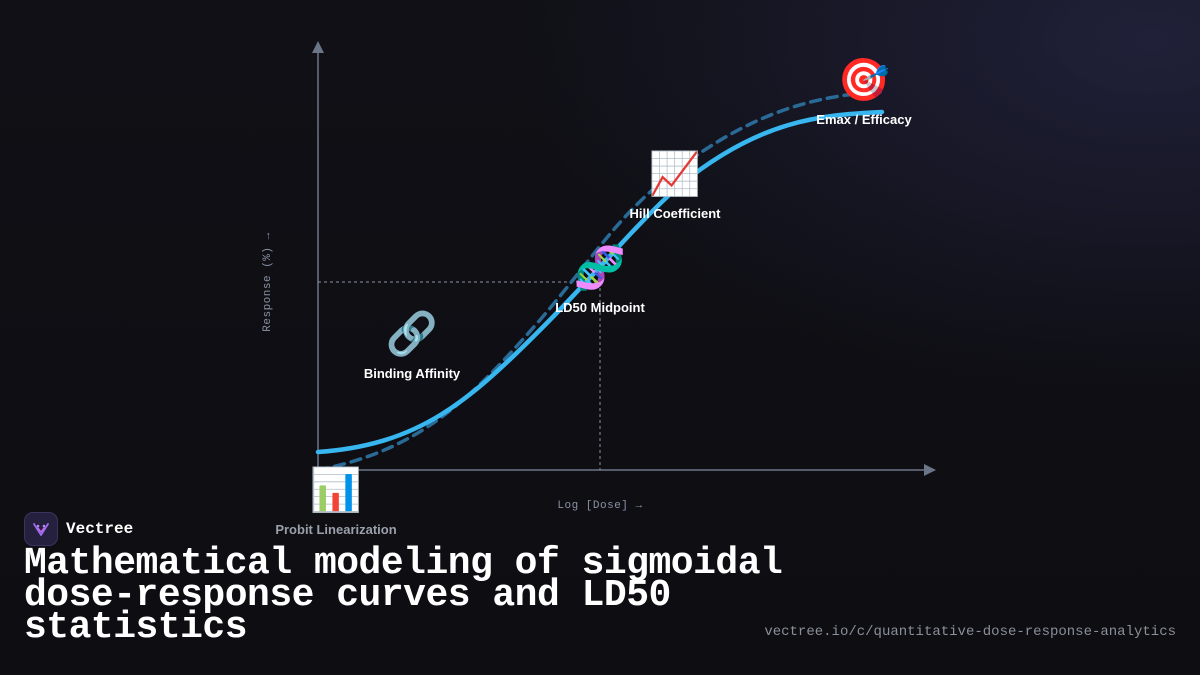 The image size is (1200, 675). Describe the element at coordinates (864, 119) in the screenshot. I see `node-emax-label: Emax / Efficacy` at that location.